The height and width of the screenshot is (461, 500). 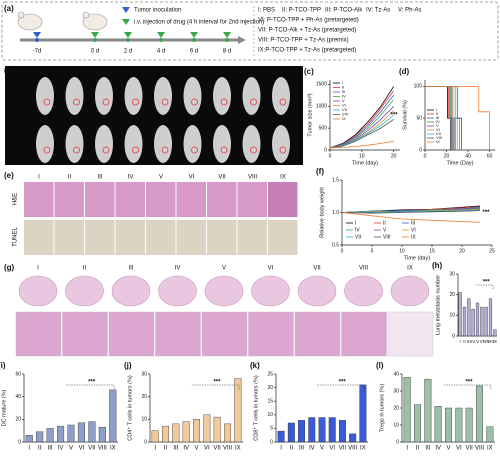 What do you see at coordinates (321, 107) in the screenshot?
I see `y-tick-label: 1000` at bounding box center [321, 107].